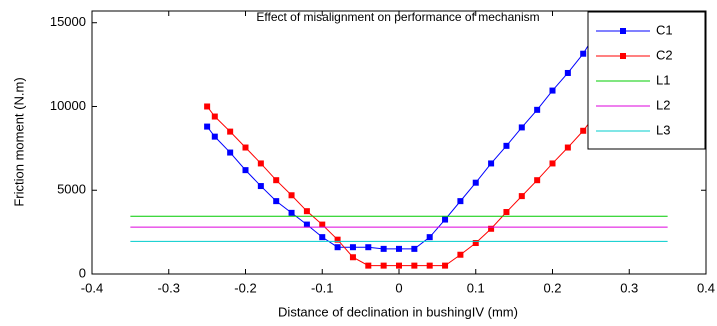 The height and width of the screenshot is (326, 717). I want to click on legend-label: L3, so click(663, 129).